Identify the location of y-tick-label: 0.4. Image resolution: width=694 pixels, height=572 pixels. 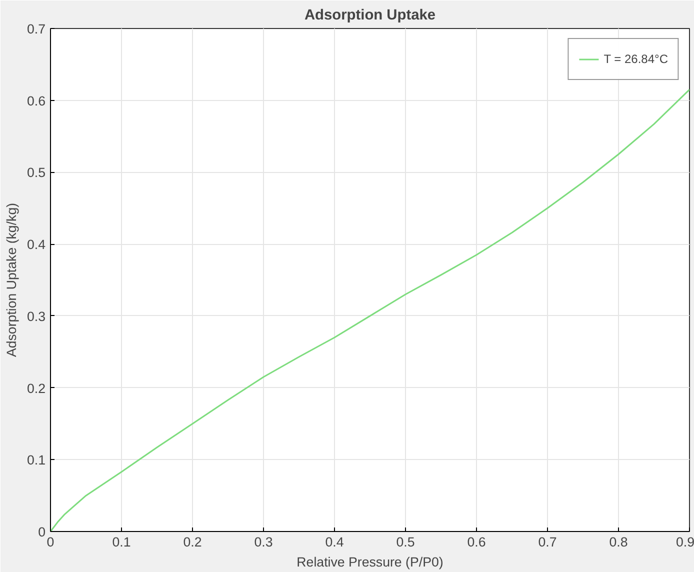
(36, 244).